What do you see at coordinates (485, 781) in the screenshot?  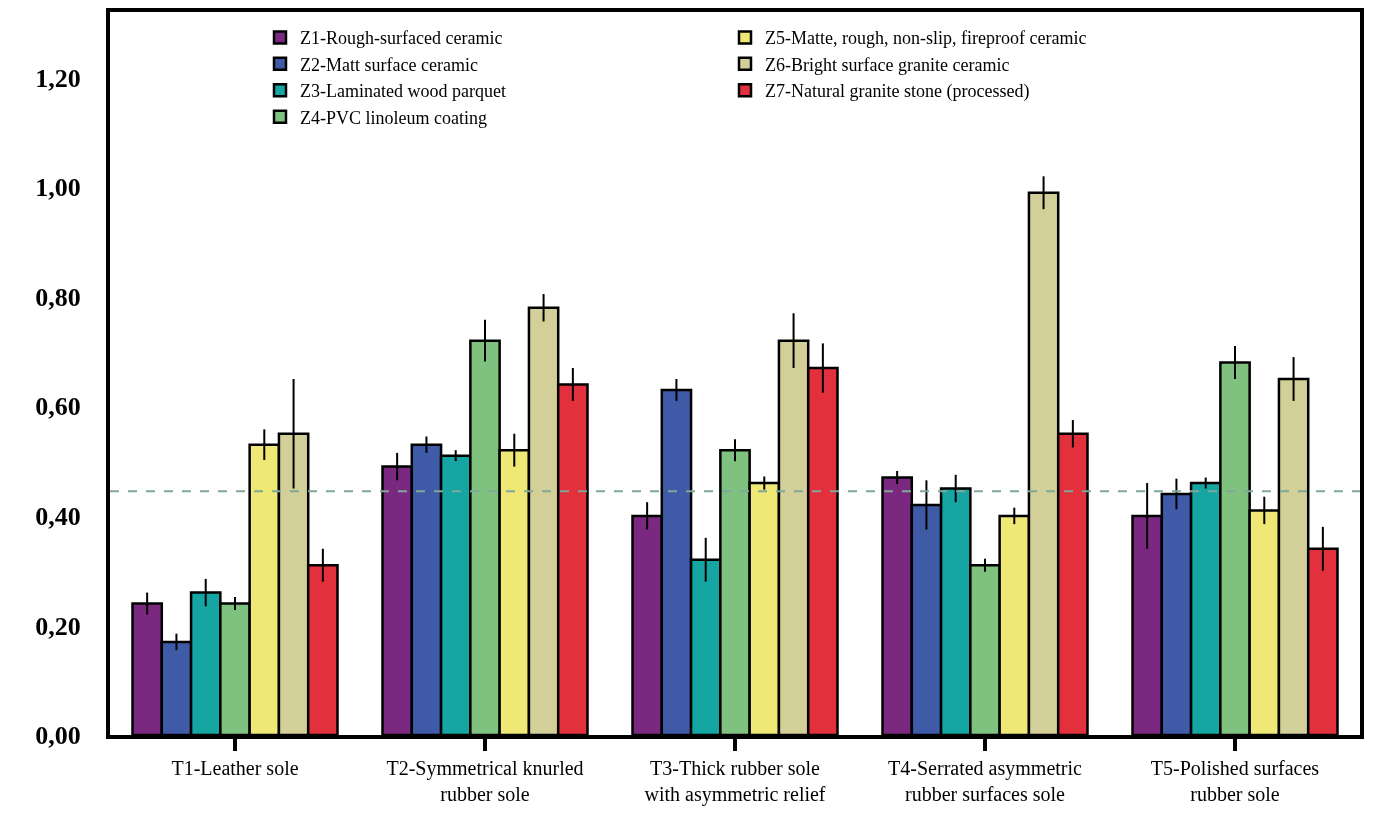 I see `x-tick-label: T2-Symmetrical knurled rubber sole` at bounding box center [485, 781].